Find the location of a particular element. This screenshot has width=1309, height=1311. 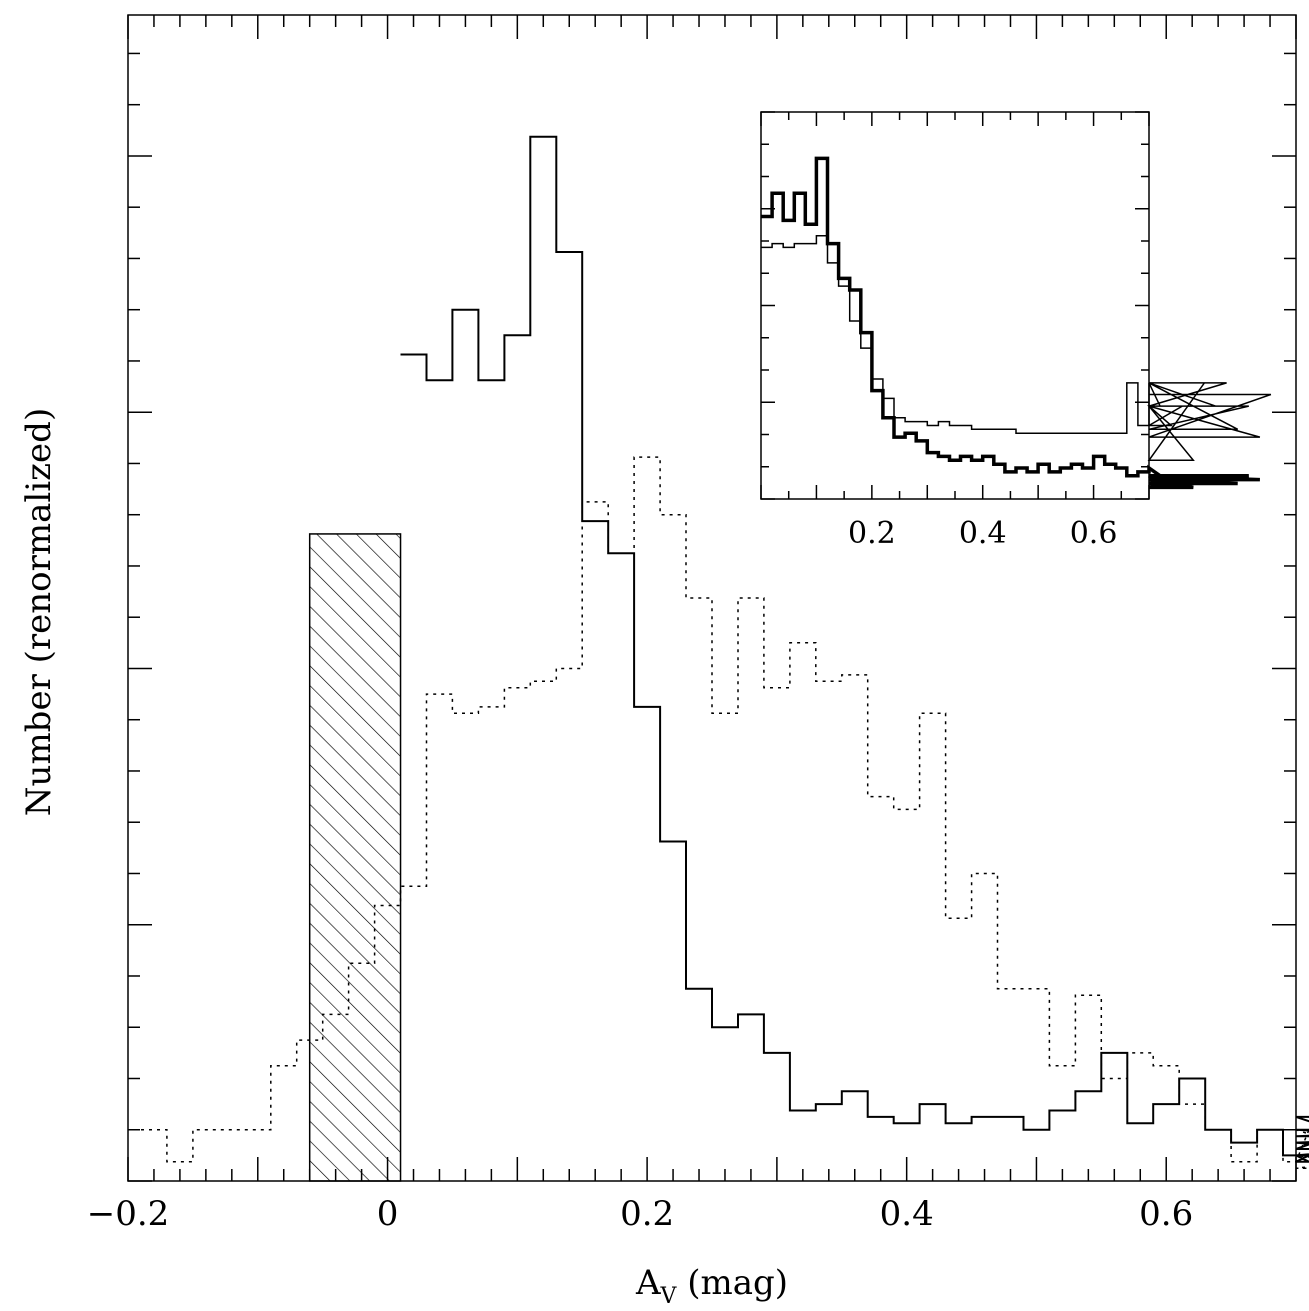

inset-axis-ticks is located at coordinates (955, 305).